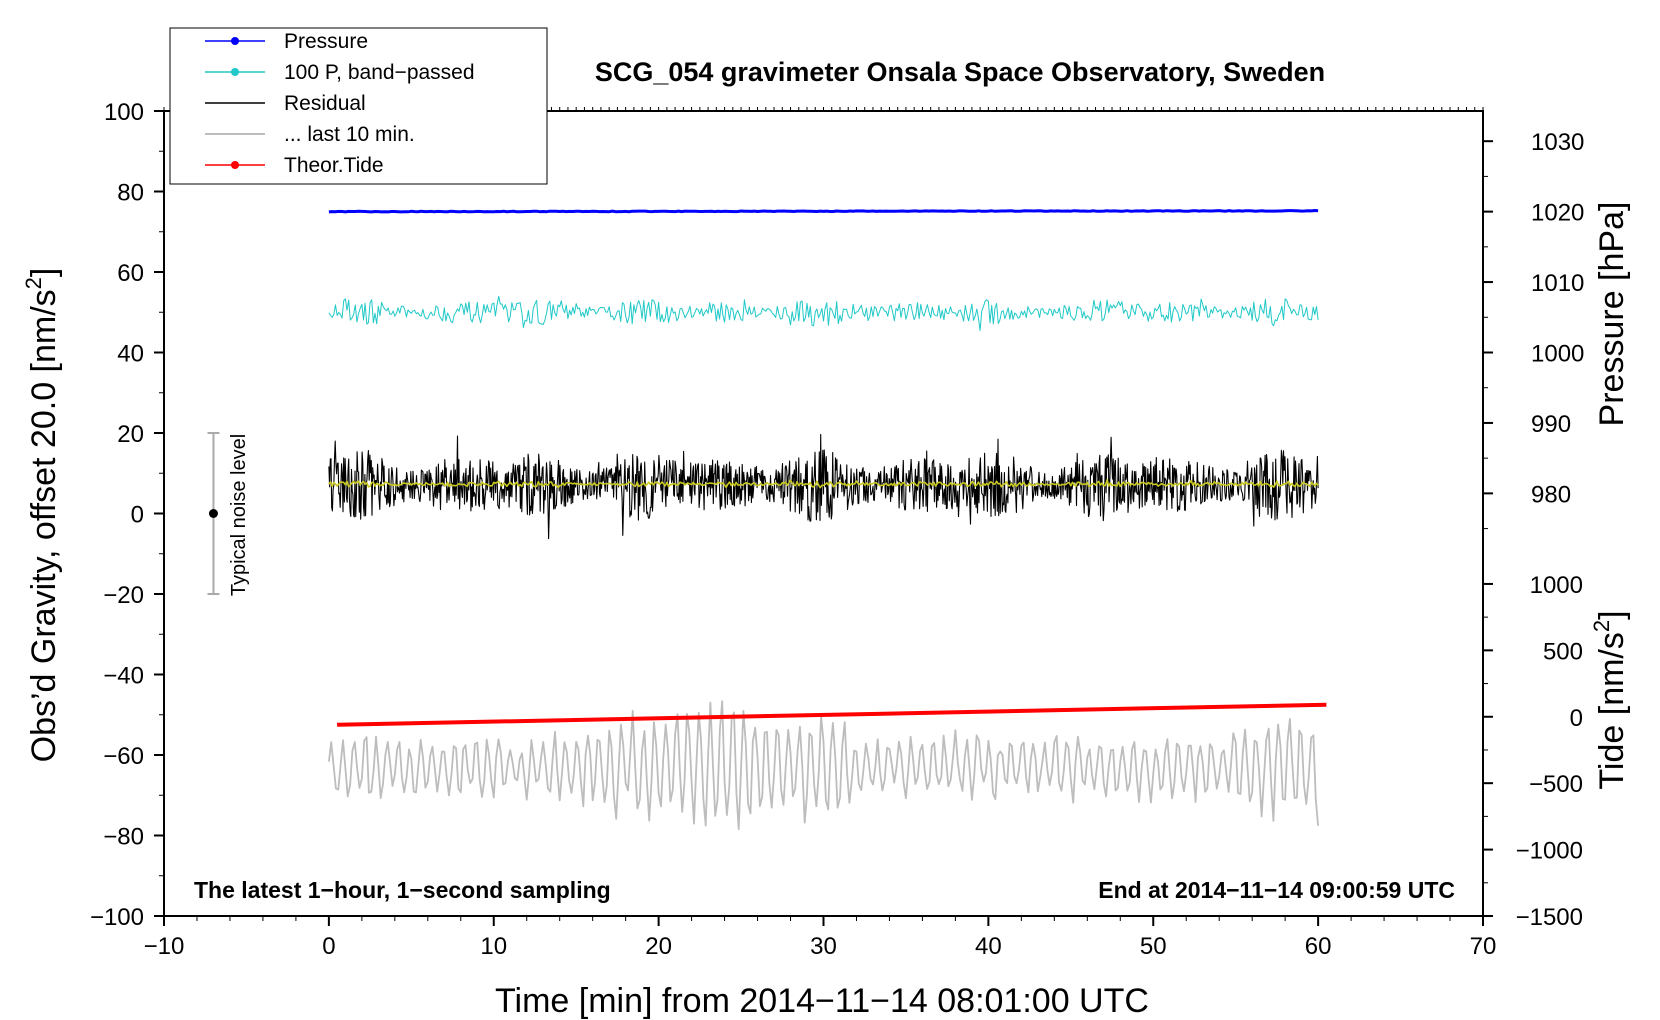 The image size is (1660, 1020). I want to click on x-tick-label: 60, so click(1318, 946).